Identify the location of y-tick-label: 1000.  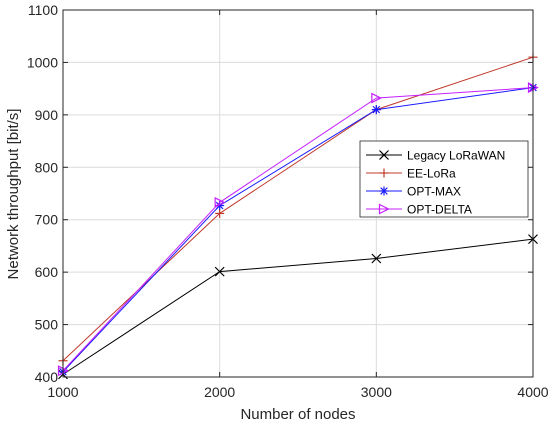
(42, 62).